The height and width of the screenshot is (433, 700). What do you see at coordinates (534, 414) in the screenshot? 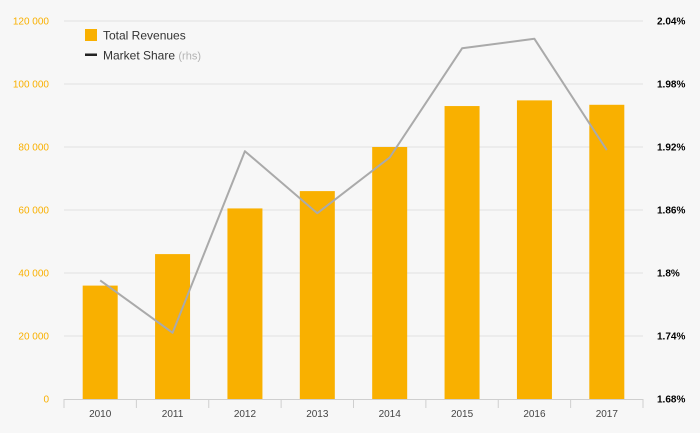
I see `x-axis-tick-label: 2016` at bounding box center [534, 414].